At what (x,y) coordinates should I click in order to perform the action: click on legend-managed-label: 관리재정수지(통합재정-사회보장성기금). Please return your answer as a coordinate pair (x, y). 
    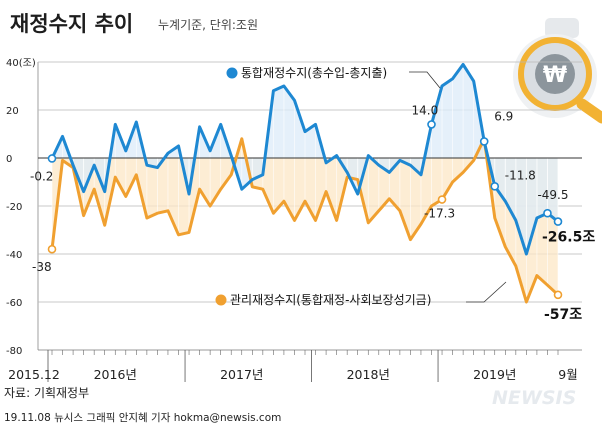
    Looking at the image, I should click on (330, 300).